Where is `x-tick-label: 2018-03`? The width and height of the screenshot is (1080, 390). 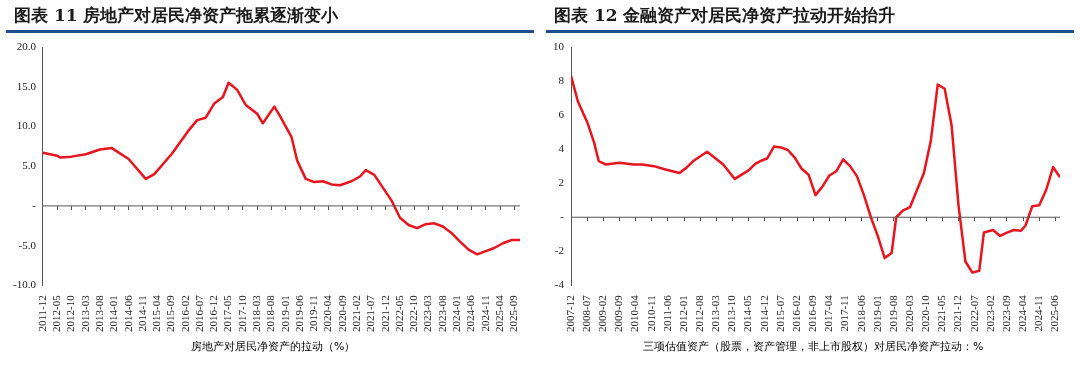
x-tick-label: 2018-03 is located at coordinates (256, 313).